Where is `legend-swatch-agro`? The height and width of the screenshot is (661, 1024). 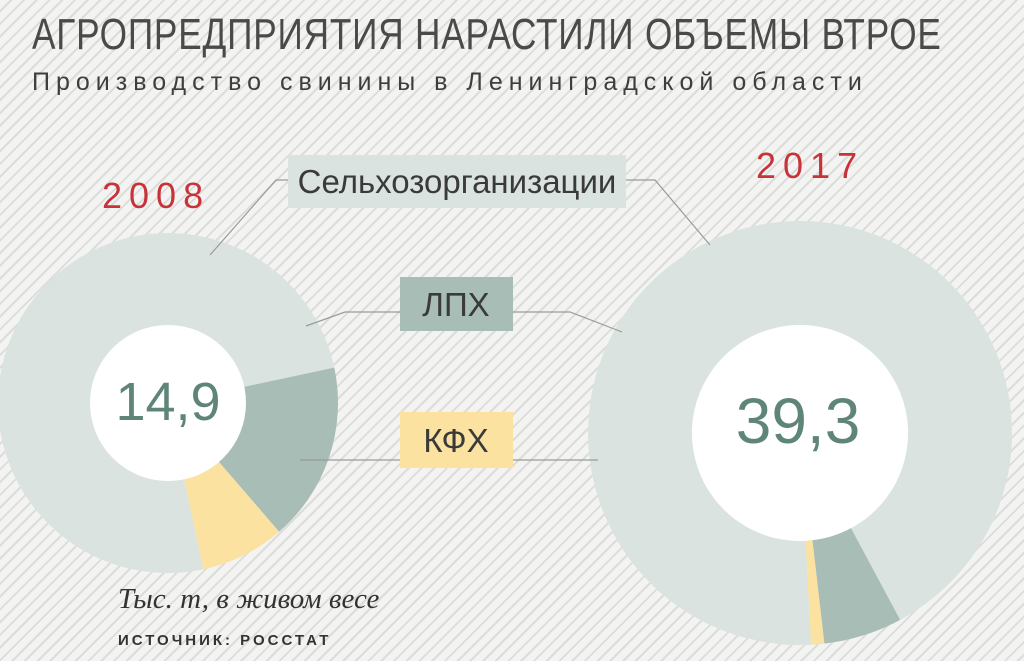 legend-swatch-agro is located at coordinates (457, 181).